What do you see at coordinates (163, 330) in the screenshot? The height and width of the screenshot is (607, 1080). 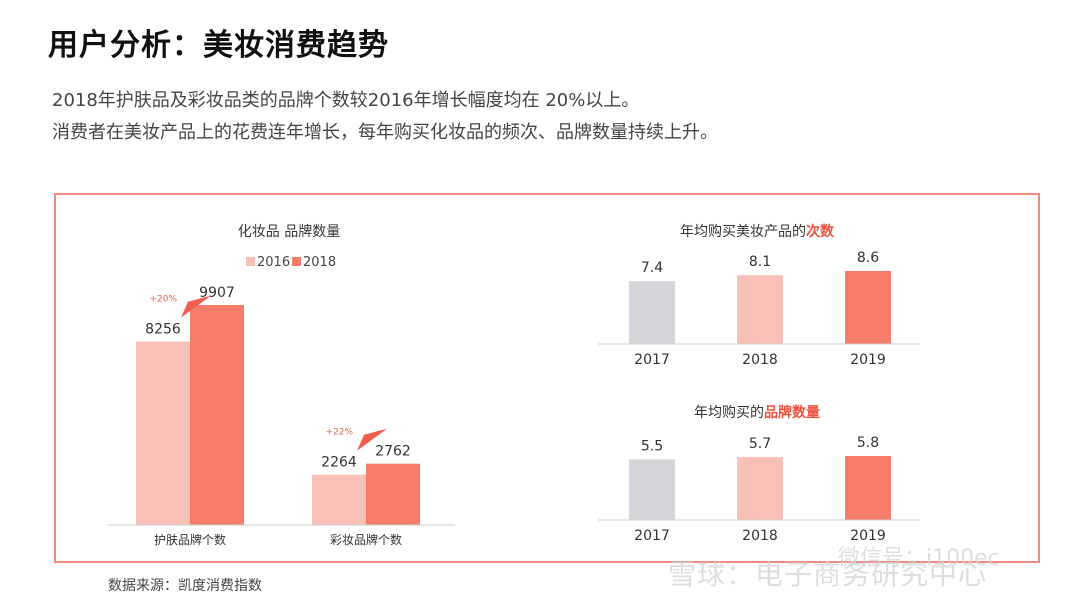 I see `value-label-skincare-2016: 8256` at bounding box center [163, 330].